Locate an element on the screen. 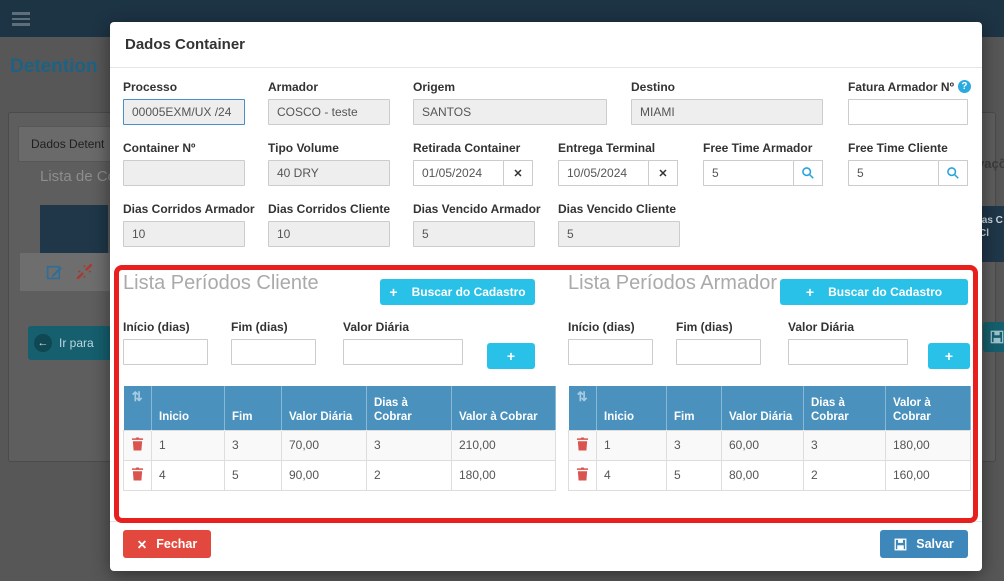 This screenshot has height=581, width=1004. cliente-valor-label: Valor Diária is located at coordinates (376, 327).